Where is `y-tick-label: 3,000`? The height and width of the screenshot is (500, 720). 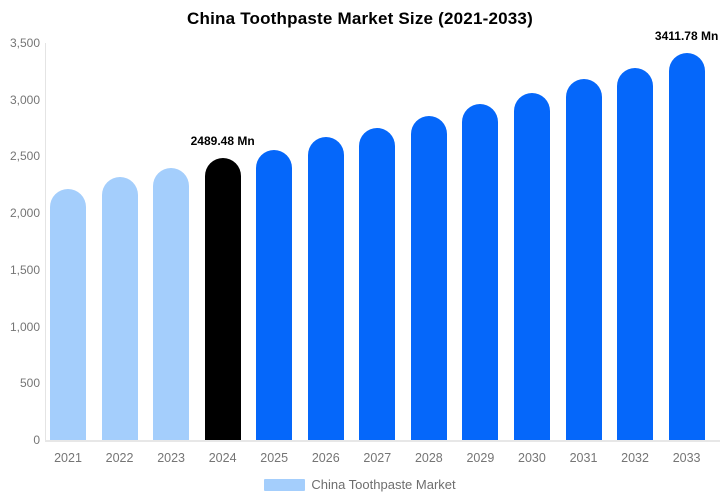
y-tick-label: 3,000 is located at coordinates (24, 99).